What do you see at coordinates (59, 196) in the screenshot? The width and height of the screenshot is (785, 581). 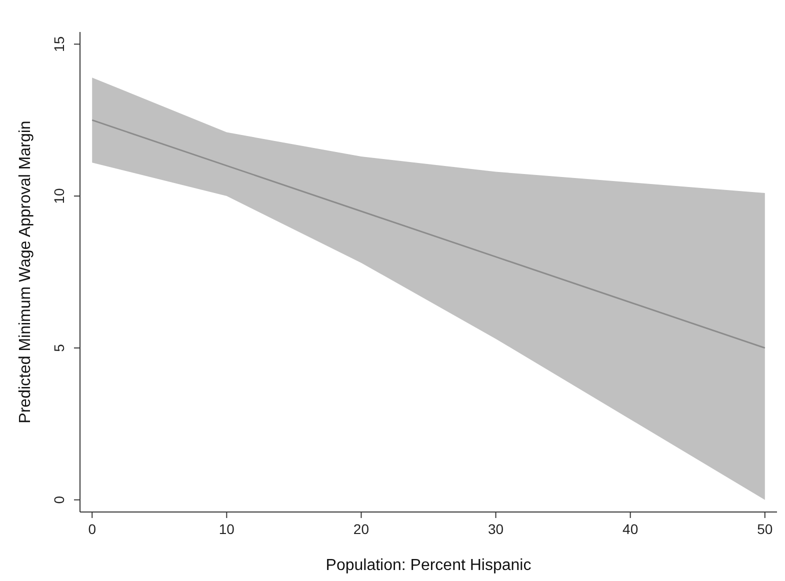 I see `y-tick-label: 10` at bounding box center [59, 196].